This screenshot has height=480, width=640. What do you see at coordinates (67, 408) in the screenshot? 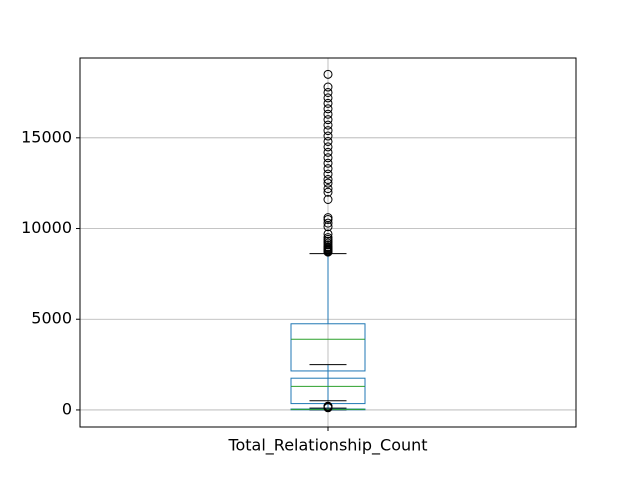
I see `y-tick-label: 0` at bounding box center [67, 408].